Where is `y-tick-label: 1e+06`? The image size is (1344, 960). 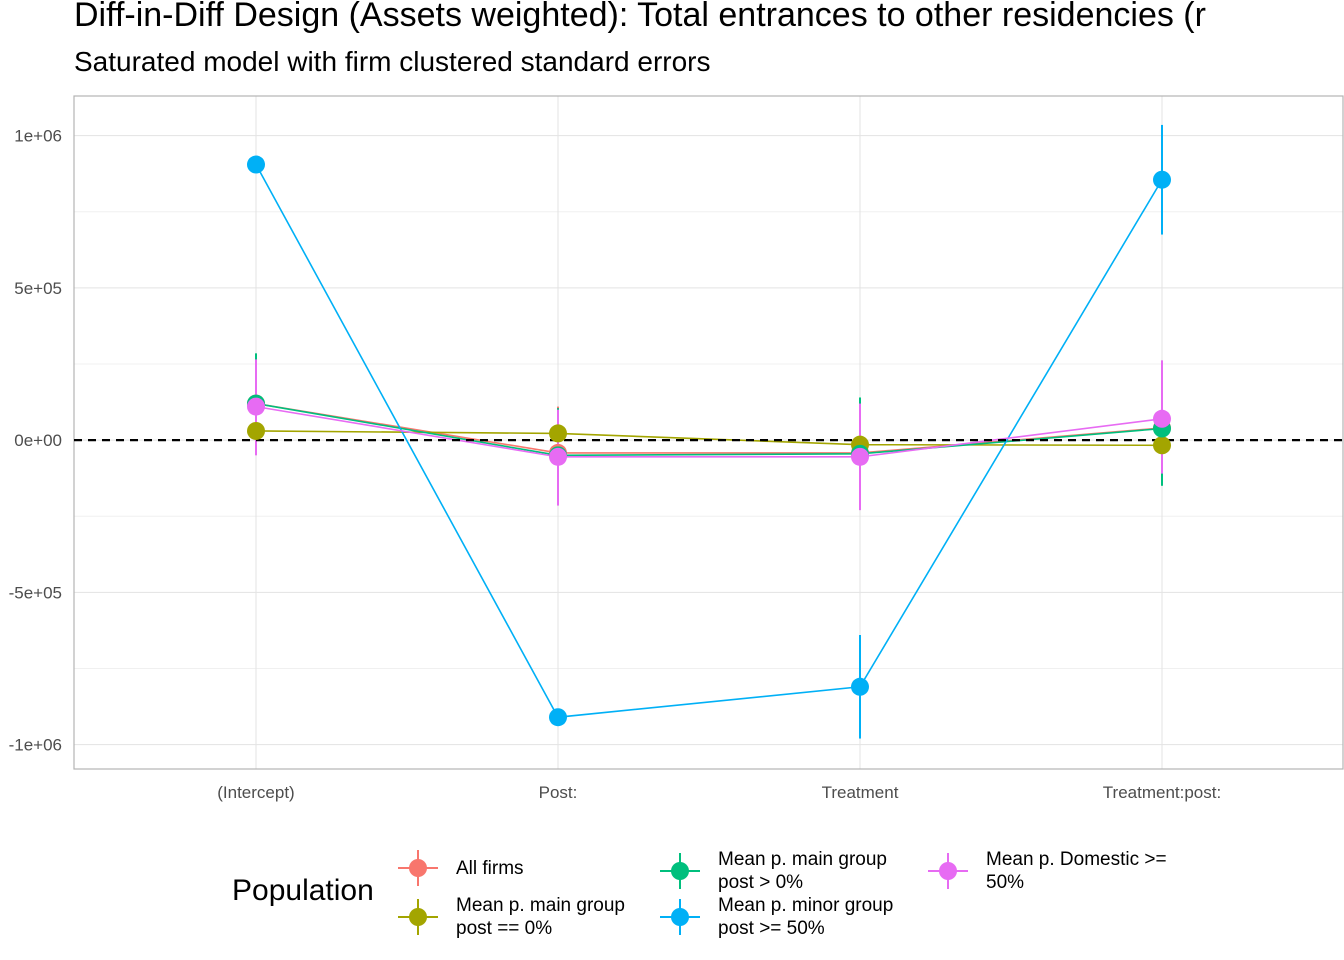 y-tick-label: 1e+06 is located at coordinates (38, 136).